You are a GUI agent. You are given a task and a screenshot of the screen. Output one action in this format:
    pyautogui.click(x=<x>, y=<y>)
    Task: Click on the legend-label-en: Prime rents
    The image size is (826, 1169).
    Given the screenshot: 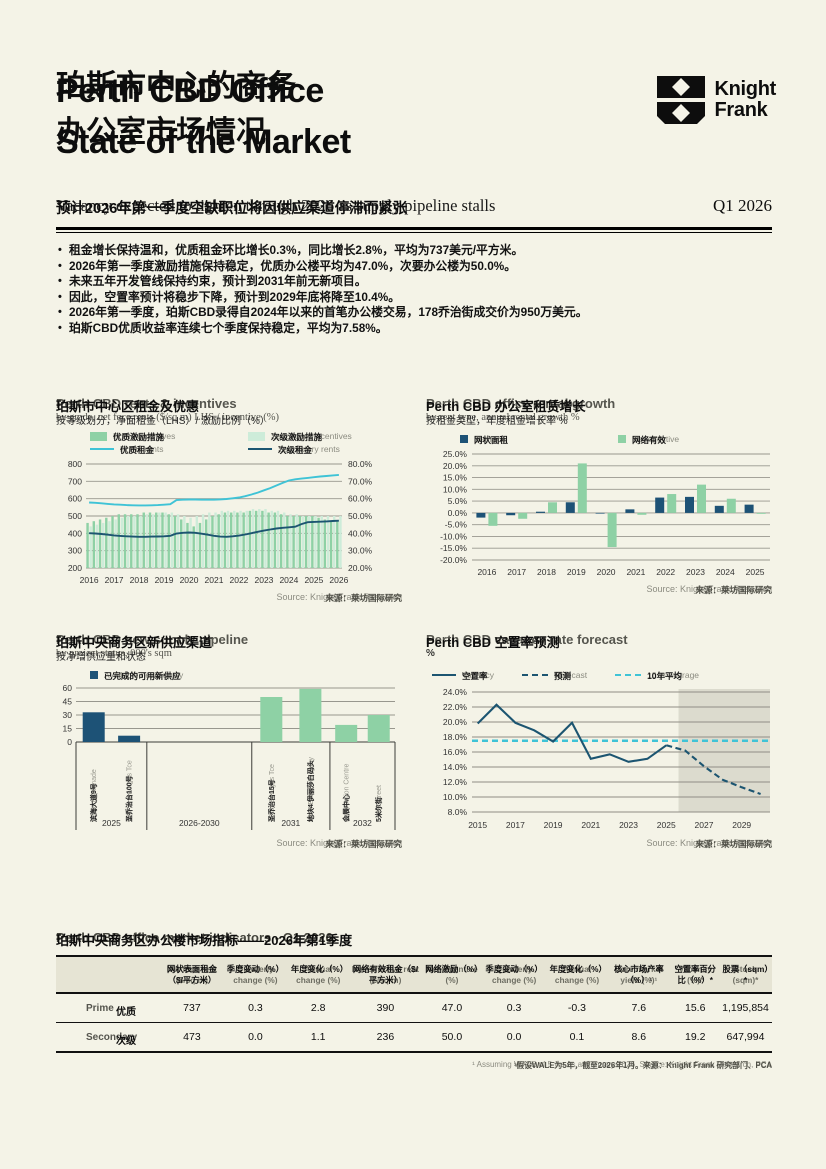 What is the action you would take?
    pyautogui.click(x=142, y=449)
    